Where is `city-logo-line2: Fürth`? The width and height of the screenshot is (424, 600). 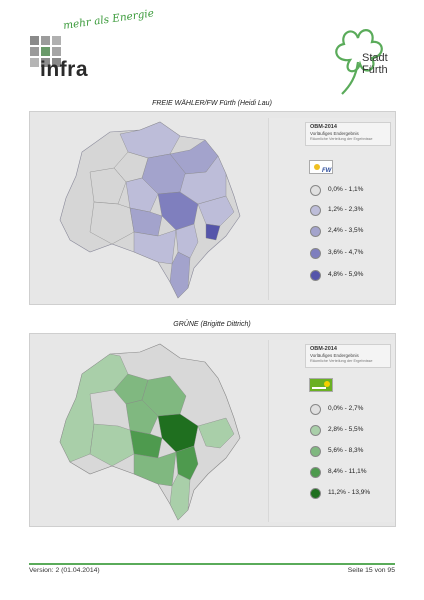 city-logo-line2: Fürth is located at coordinates (375, 70).